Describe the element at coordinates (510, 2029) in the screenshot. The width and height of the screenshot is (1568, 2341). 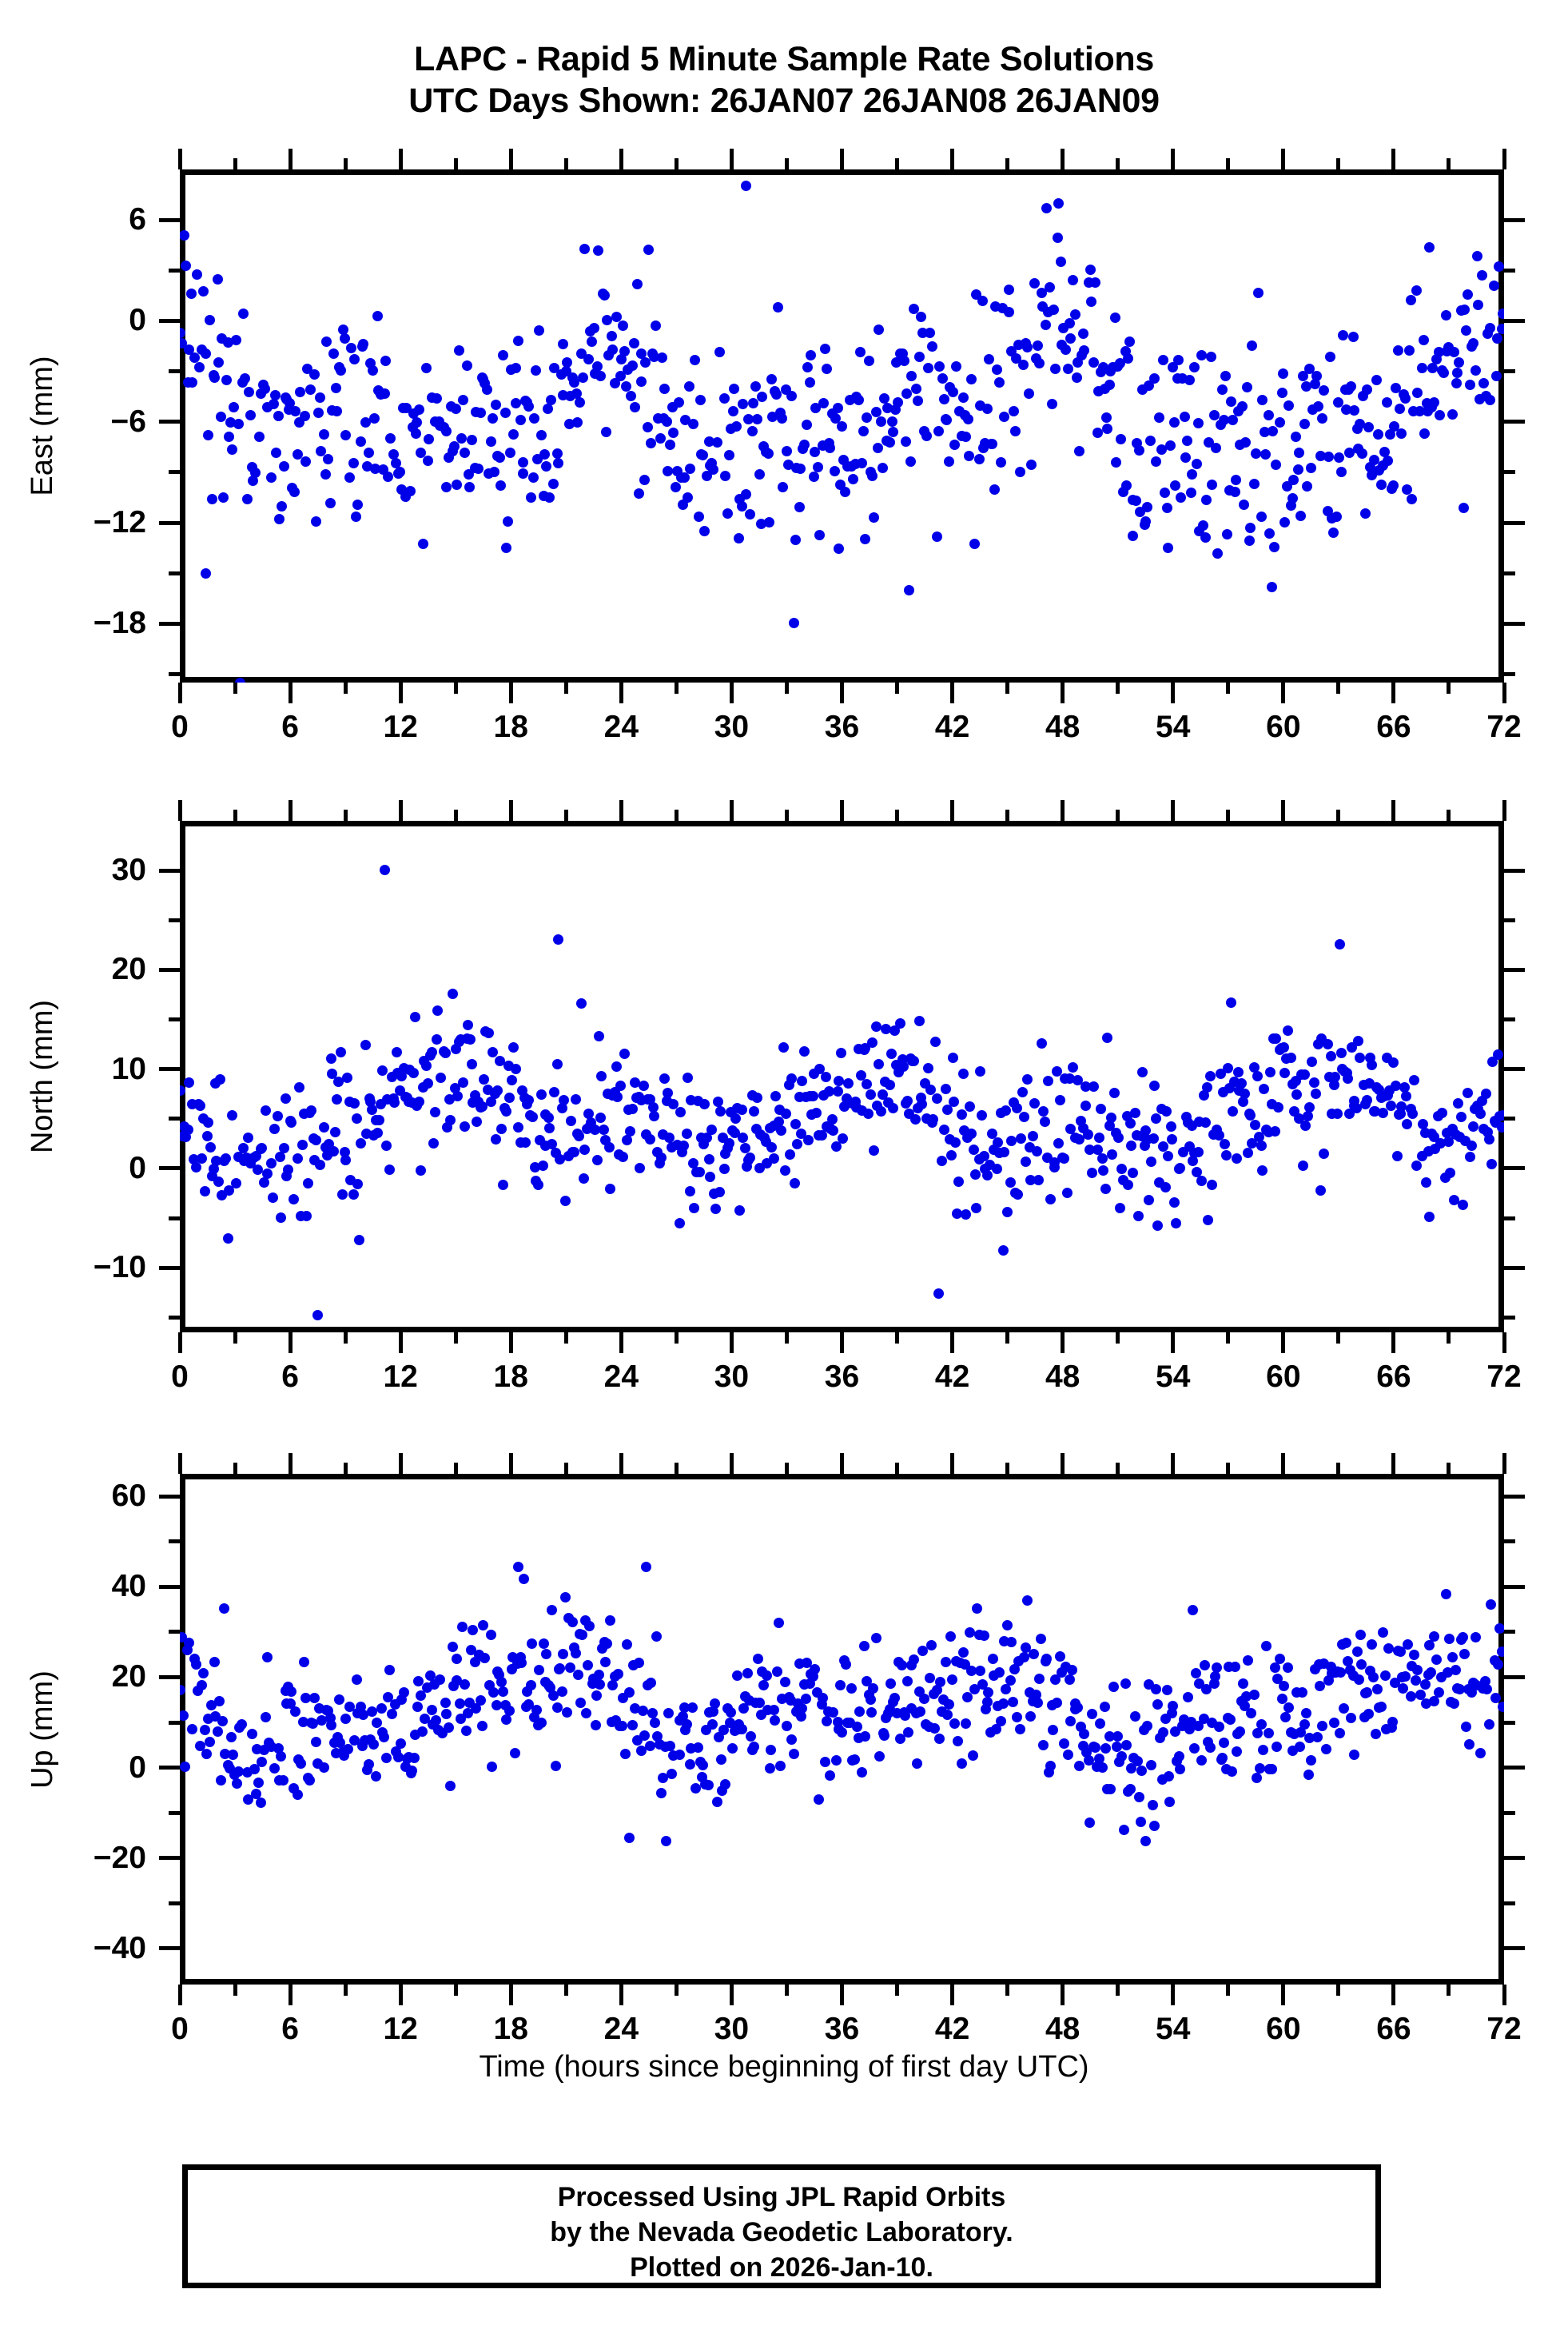
I see `x-tick-label: 18` at that location.